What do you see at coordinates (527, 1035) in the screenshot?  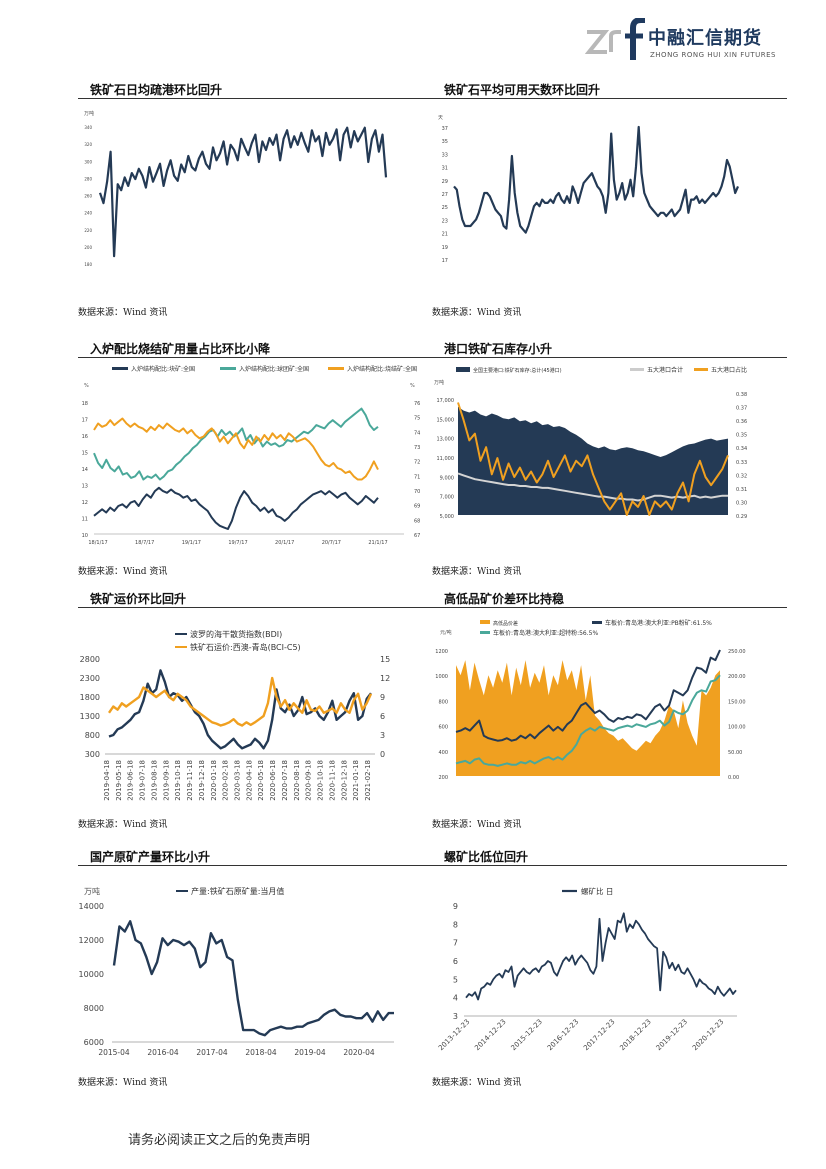 I see `x-tick-label: 2015-12-23` at bounding box center [527, 1035].